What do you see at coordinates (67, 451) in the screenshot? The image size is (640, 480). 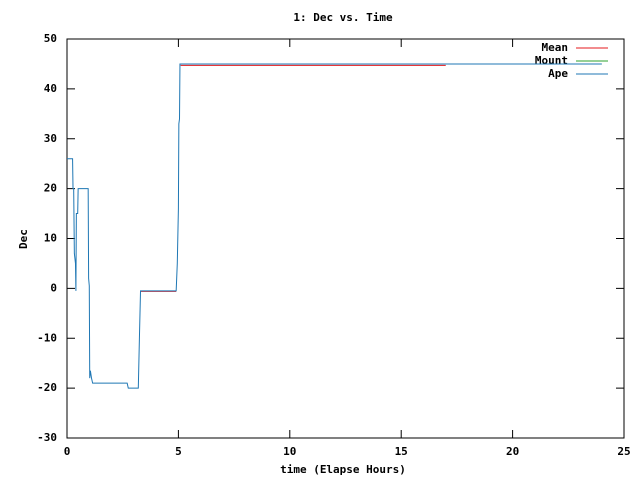 I see `x-tick-label: 0` at bounding box center [67, 451].